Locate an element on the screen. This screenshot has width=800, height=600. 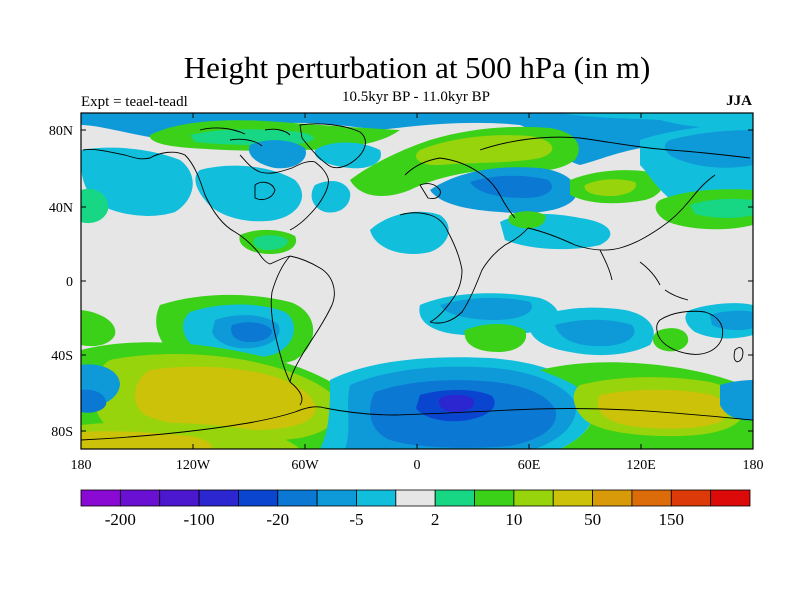
contour-neg-natl-small is located at coordinates (331, 196).